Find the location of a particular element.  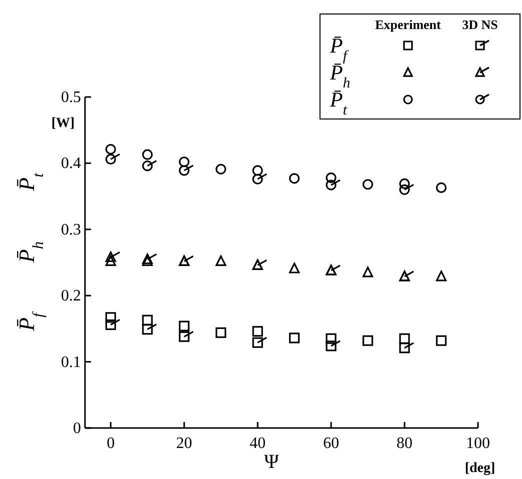

text: P̄$_{f}$ is located at coordinates (339, 49).